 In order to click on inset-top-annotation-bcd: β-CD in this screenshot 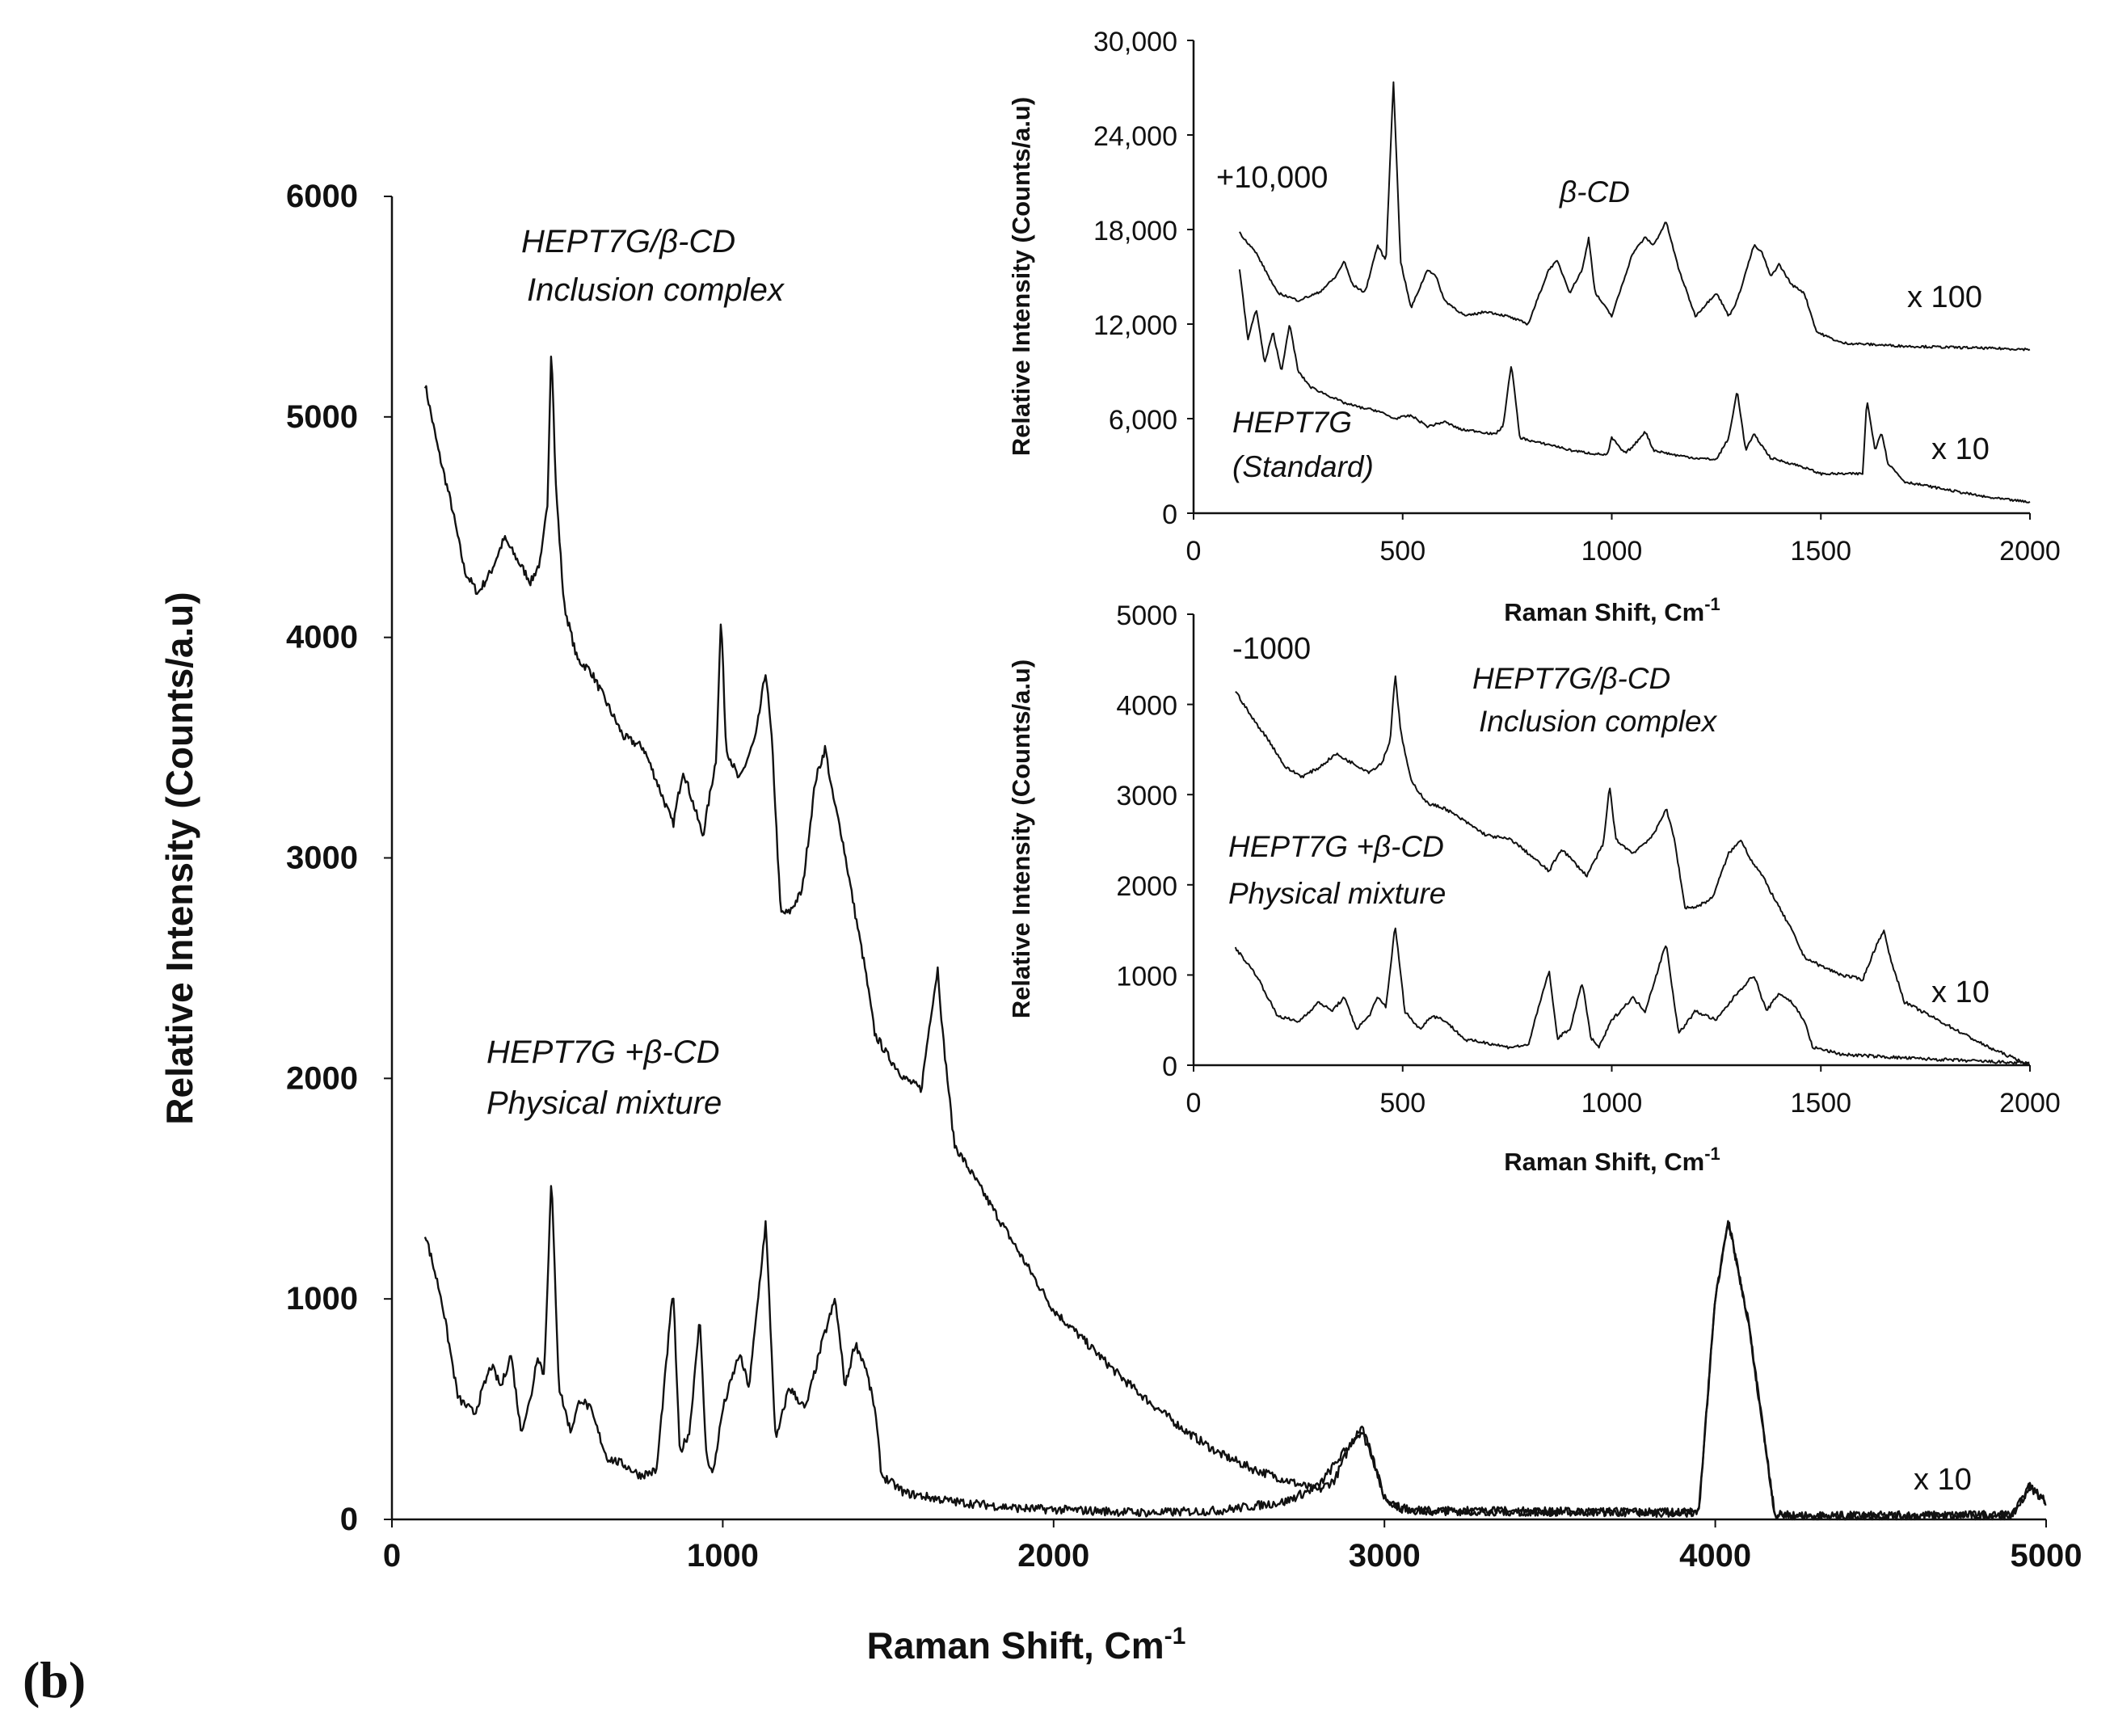, I will do `click(1594, 192)`.